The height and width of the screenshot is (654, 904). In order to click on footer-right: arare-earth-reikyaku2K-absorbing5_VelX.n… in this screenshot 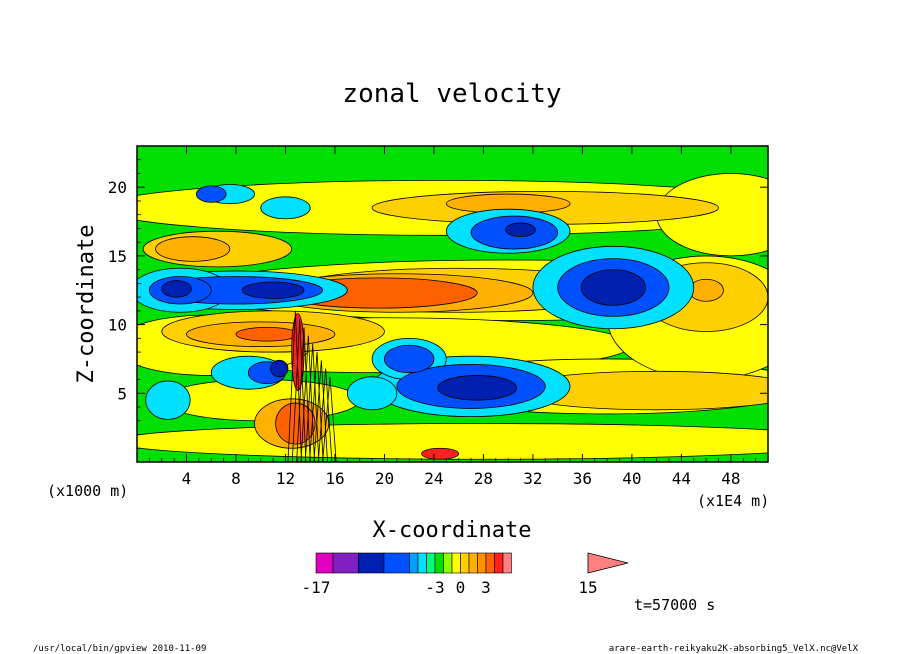, I will do `click(734, 649)`.